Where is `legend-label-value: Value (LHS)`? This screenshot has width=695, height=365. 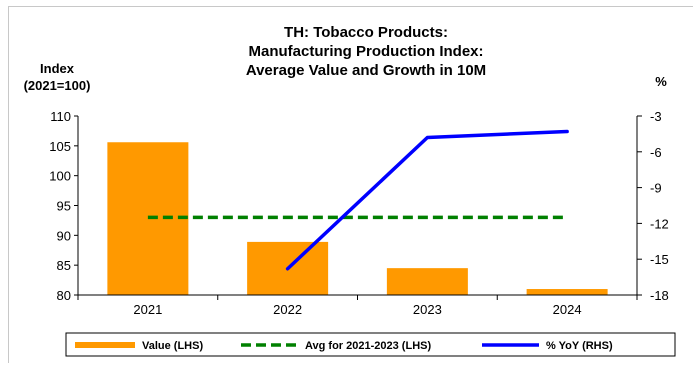
legend-label-value: Value (LHS) is located at coordinates (172, 346).